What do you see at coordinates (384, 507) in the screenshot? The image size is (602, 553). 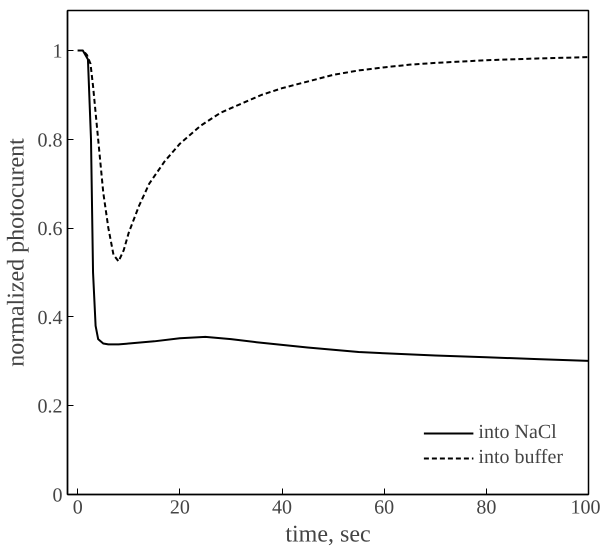 I see `x-tick-label: 60` at bounding box center [384, 507].